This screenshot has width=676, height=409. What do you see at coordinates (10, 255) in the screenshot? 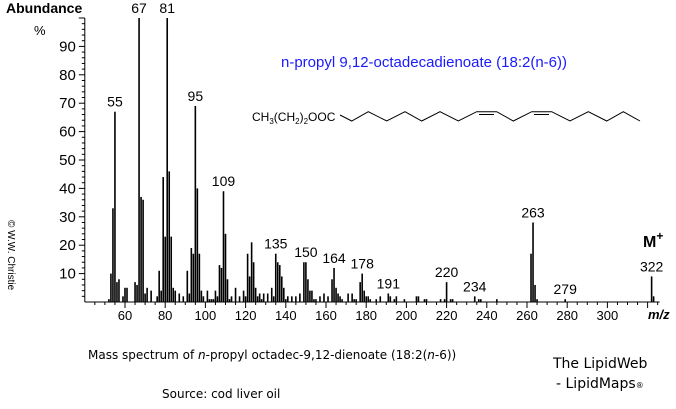
I see `copyright: © W.W. Christie` at bounding box center [10, 255].